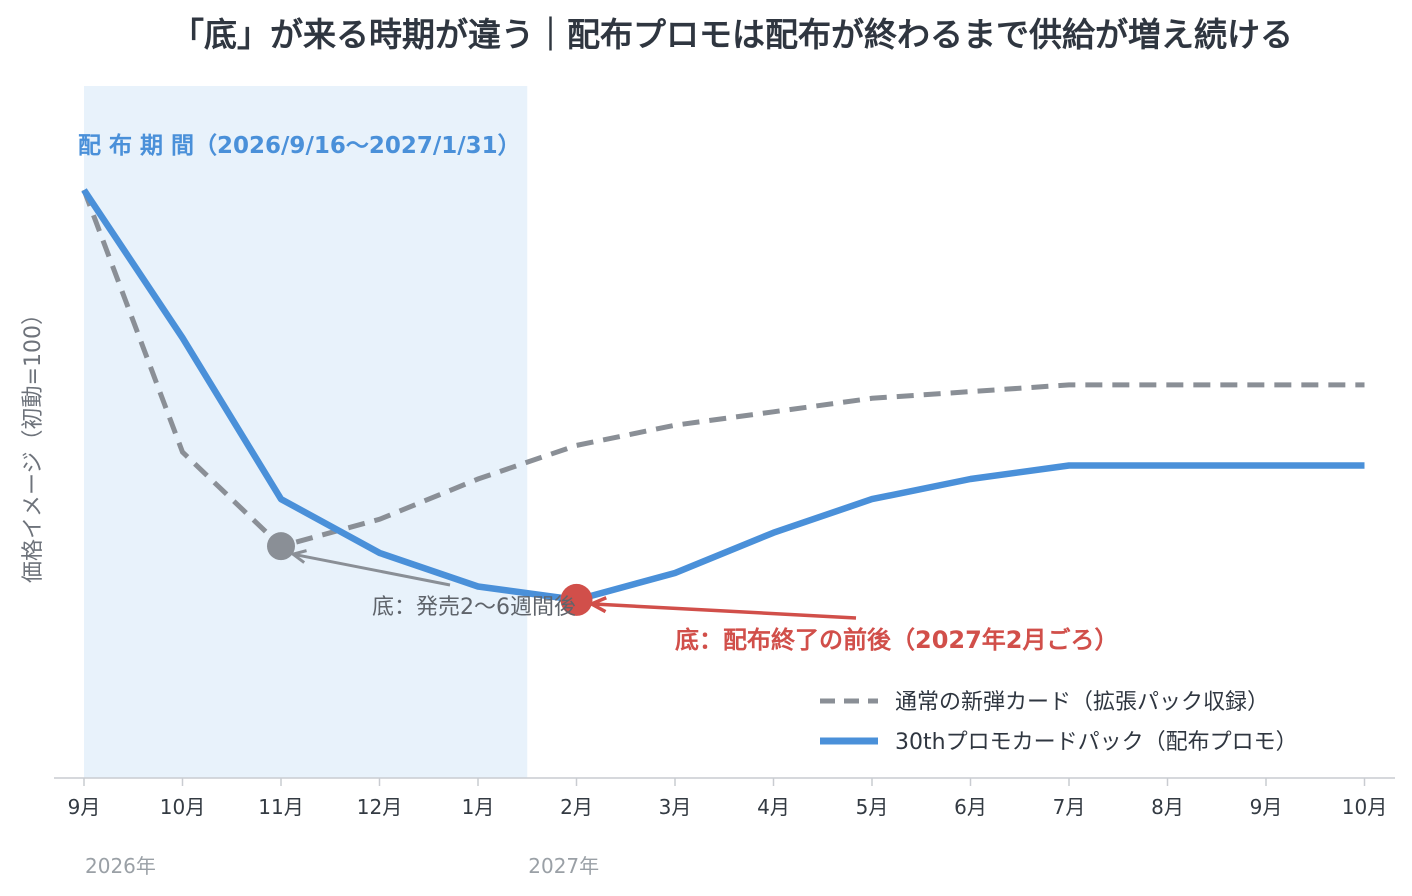 This screenshot has width=1412, height=896. I want to click on x-tick-label: 5月, so click(872, 807).